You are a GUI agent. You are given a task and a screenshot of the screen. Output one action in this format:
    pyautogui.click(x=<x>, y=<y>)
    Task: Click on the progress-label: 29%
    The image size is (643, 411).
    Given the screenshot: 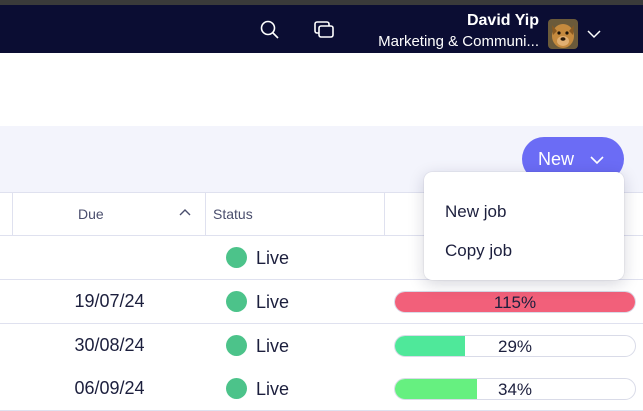 What is the action you would take?
    pyautogui.click(x=515, y=346)
    